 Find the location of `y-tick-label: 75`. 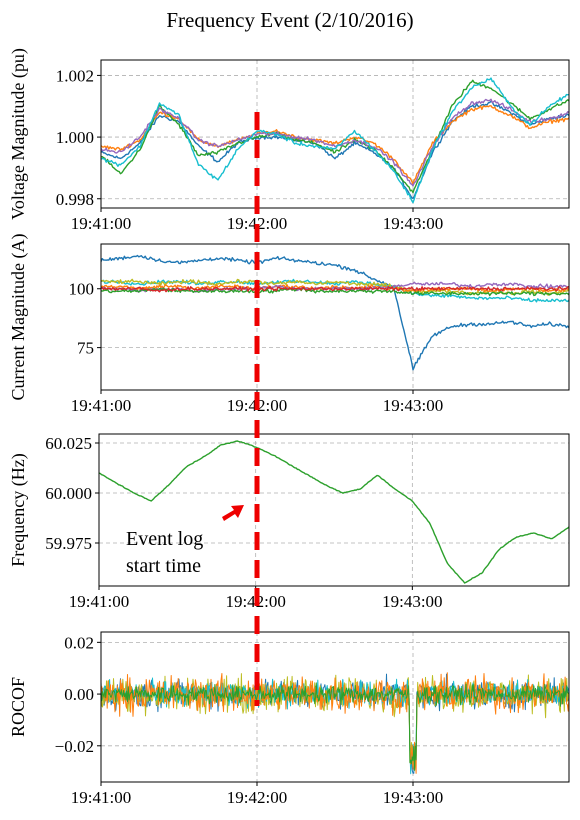

y-tick-label: 75 is located at coordinates (85, 348).